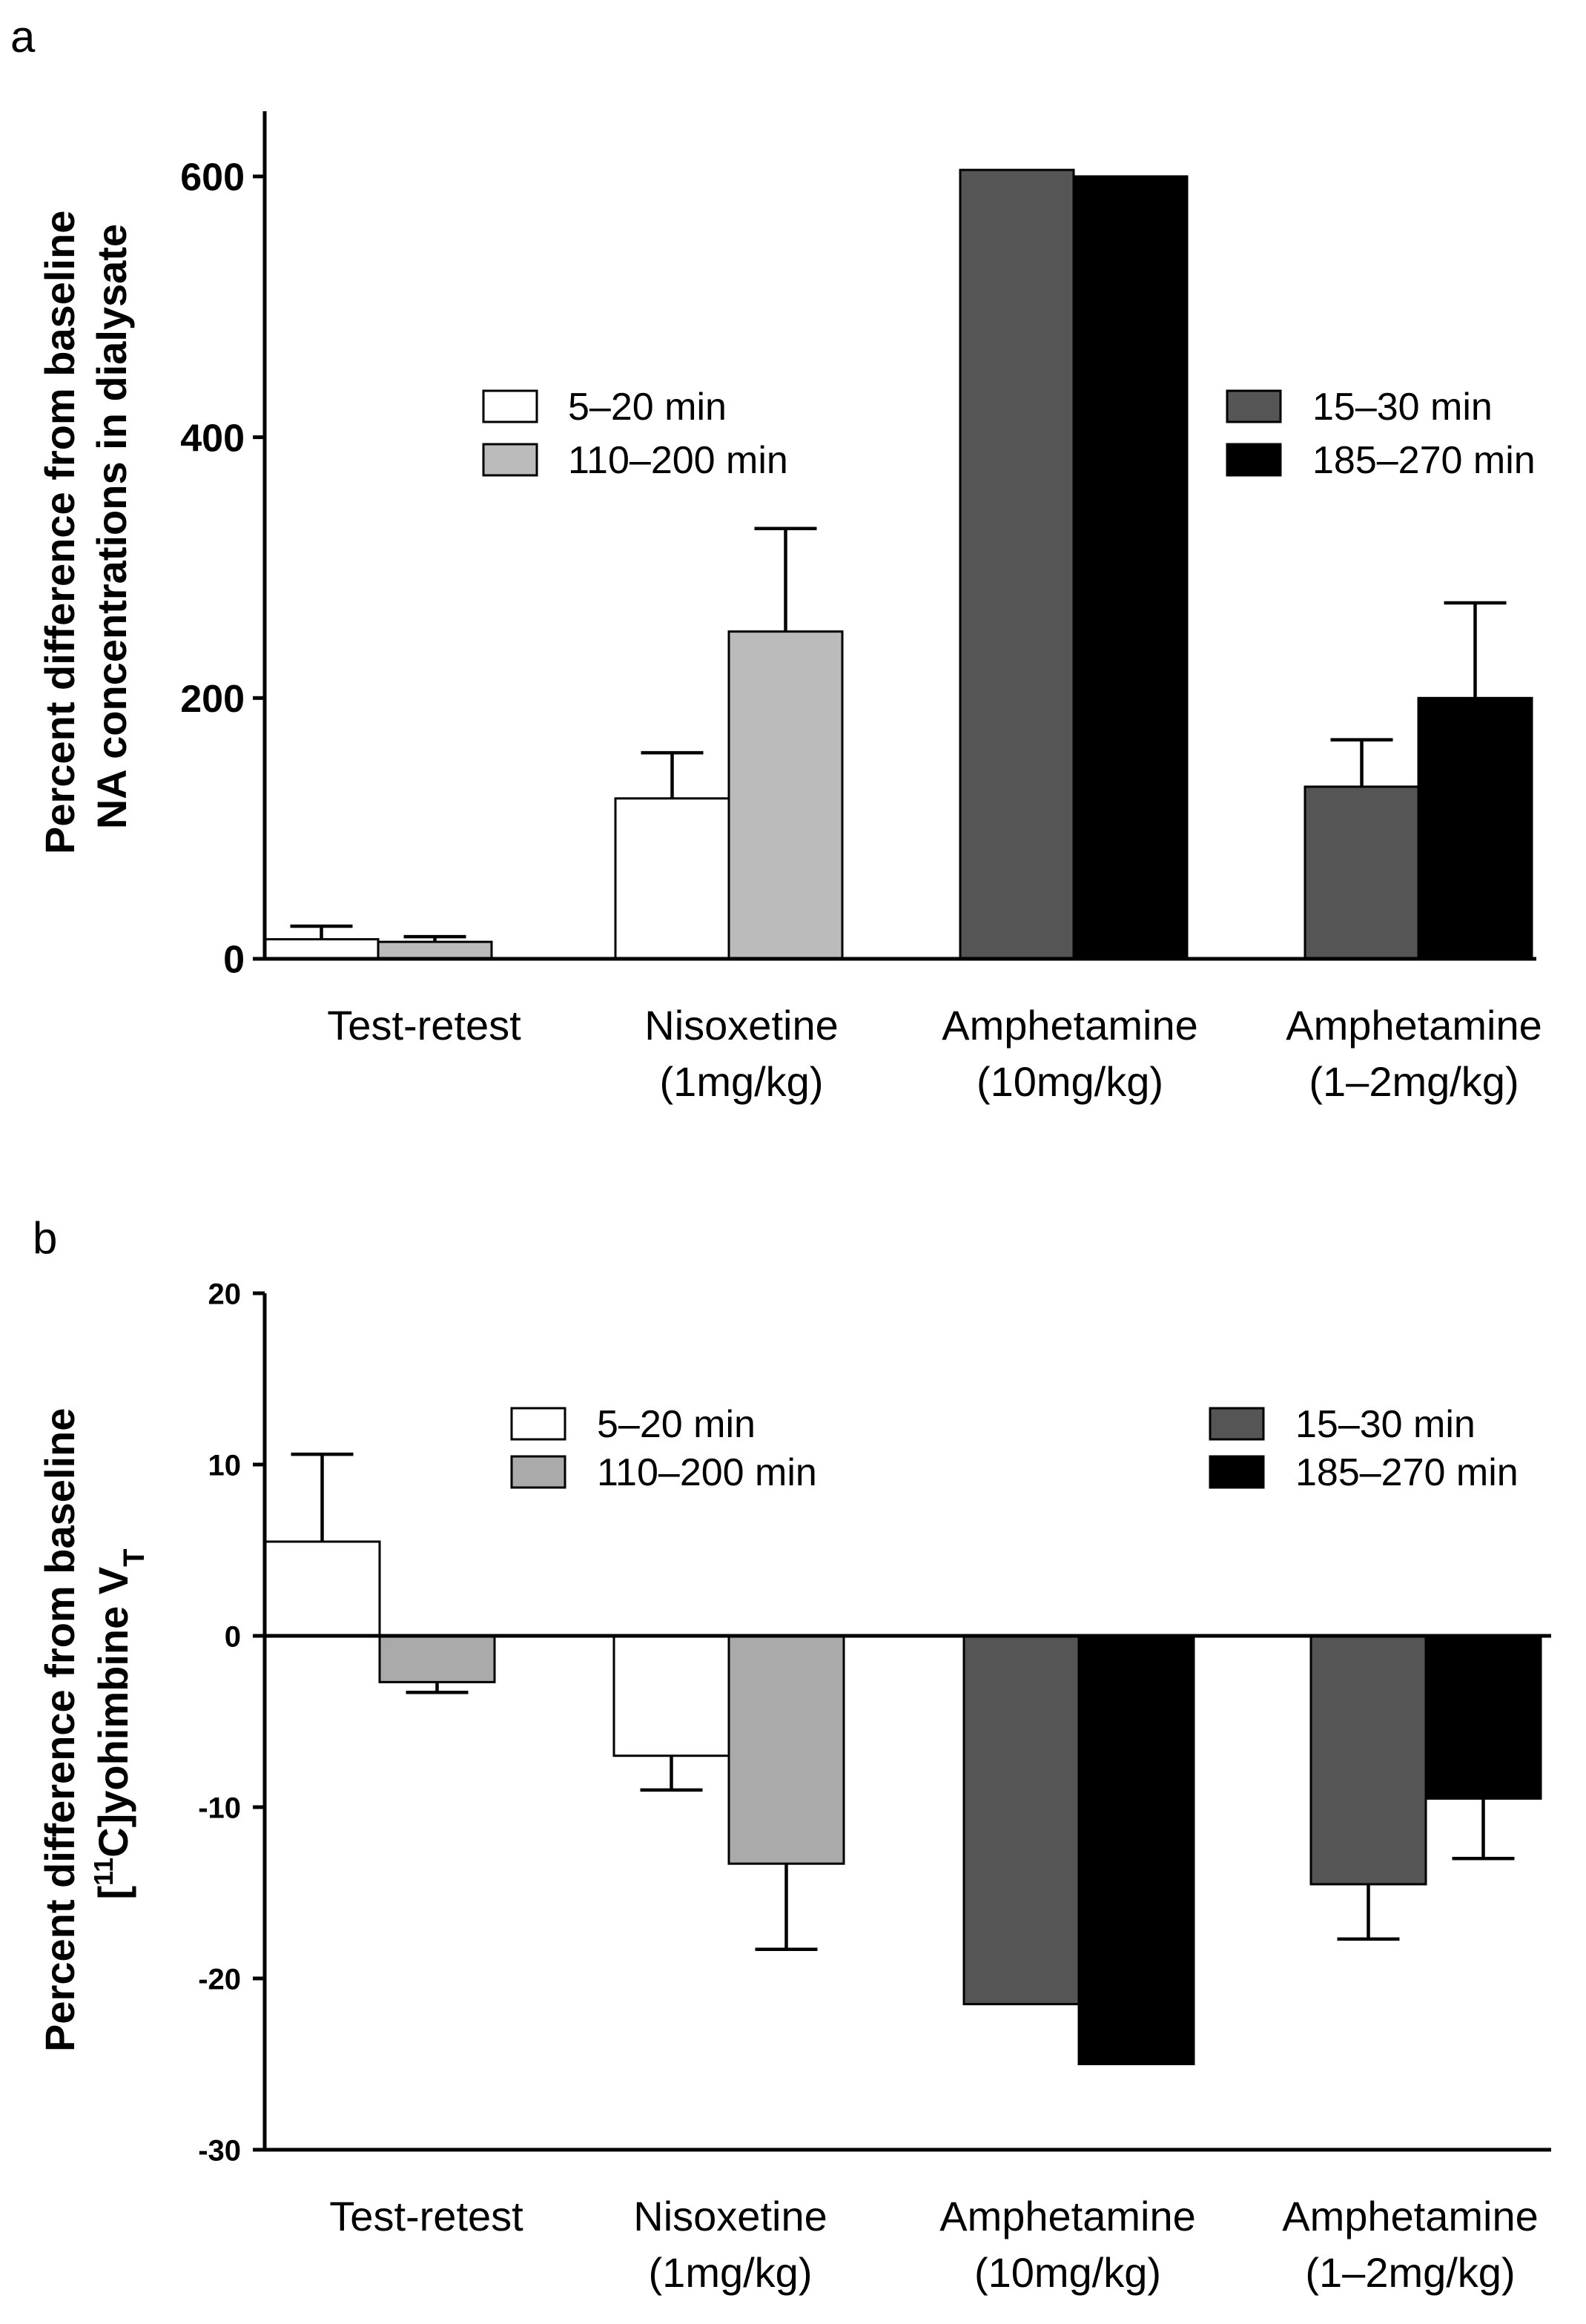 The image size is (1586, 2324). Describe the element at coordinates (671, 1695) in the screenshot. I see `panel-b-bar-cat1-slot0` at that location.